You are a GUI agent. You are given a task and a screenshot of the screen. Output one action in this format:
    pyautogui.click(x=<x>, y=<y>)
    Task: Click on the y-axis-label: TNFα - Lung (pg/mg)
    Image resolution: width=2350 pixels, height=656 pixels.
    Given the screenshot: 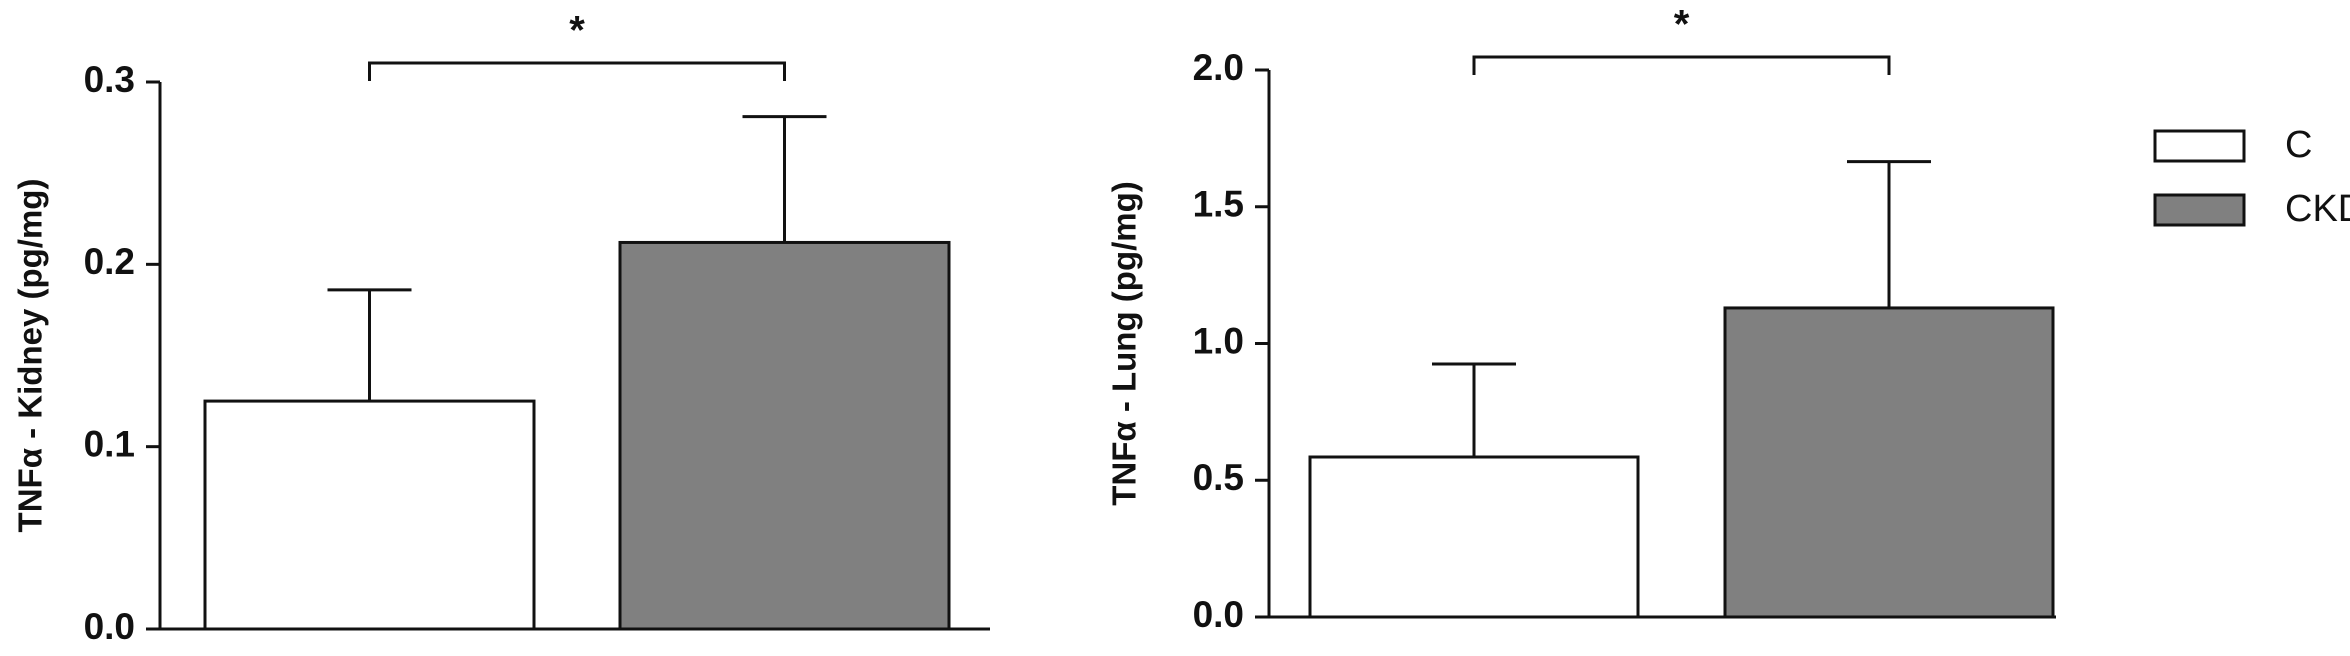 What is the action you would take?
    pyautogui.click(x=1124, y=343)
    